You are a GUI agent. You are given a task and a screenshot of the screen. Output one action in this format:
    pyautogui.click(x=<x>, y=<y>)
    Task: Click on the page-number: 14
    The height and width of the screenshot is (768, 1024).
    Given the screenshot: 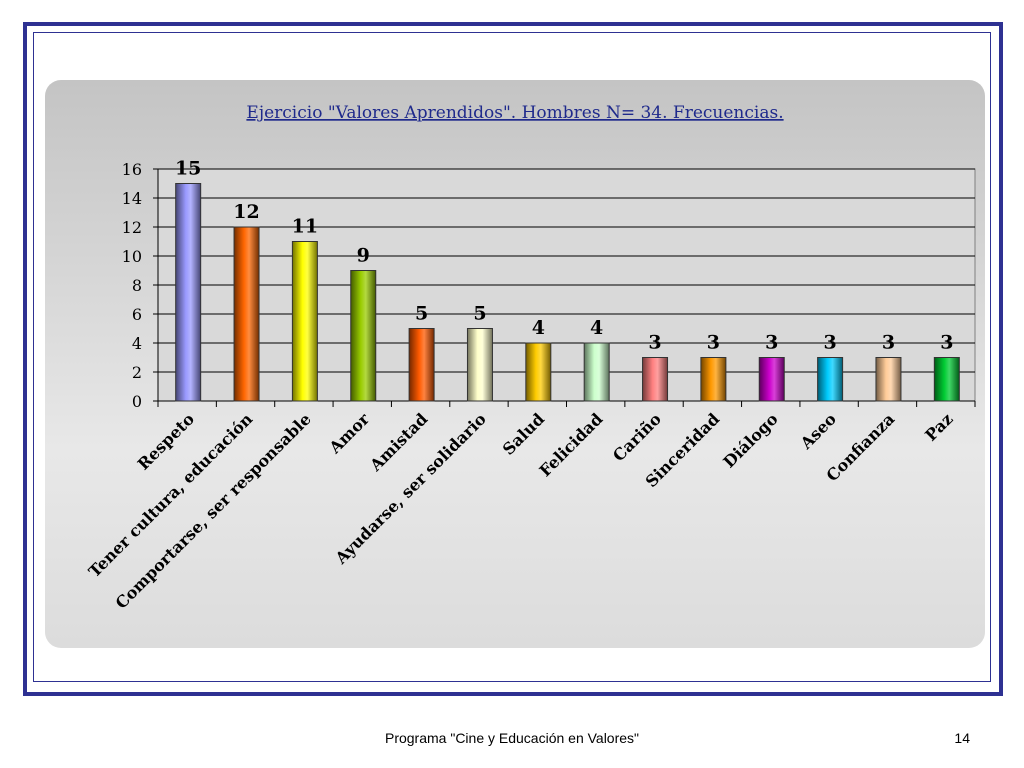 What is the action you would take?
    pyautogui.click(x=962, y=738)
    